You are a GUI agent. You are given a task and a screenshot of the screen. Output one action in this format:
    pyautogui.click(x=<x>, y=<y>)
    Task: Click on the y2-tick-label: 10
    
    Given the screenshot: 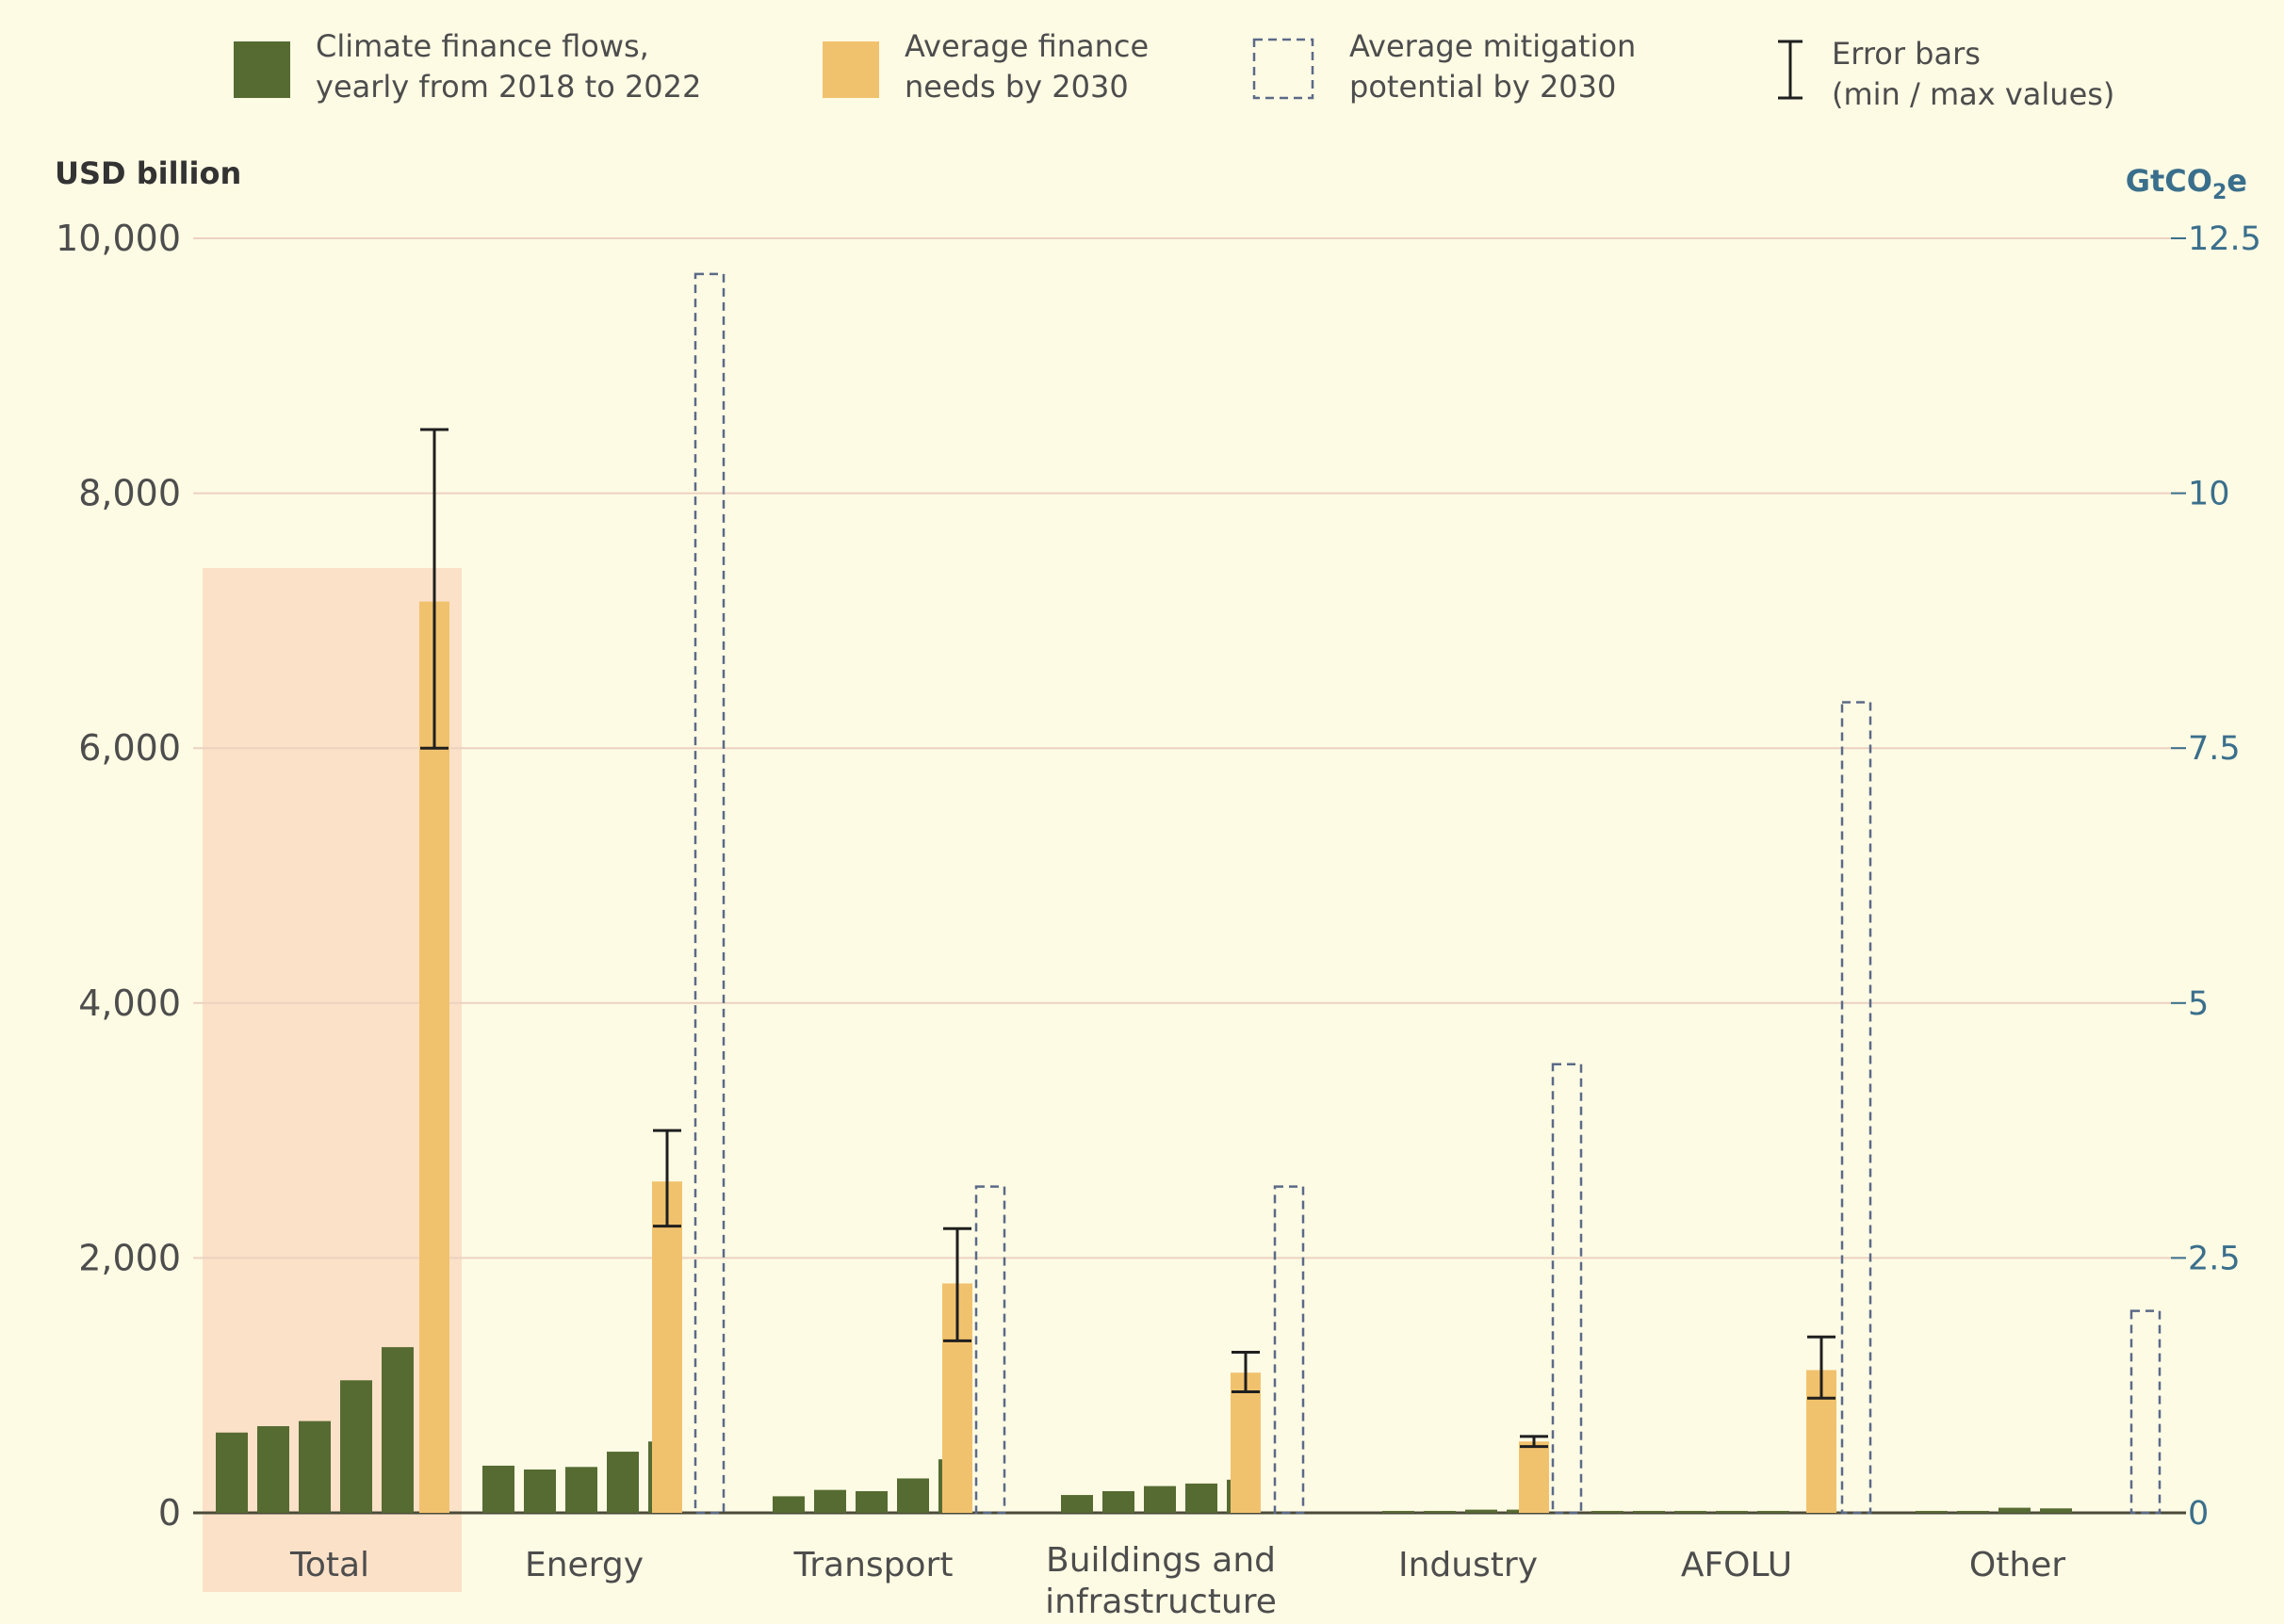 What is the action you would take?
    pyautogui.click(x=2209, y=495)
    